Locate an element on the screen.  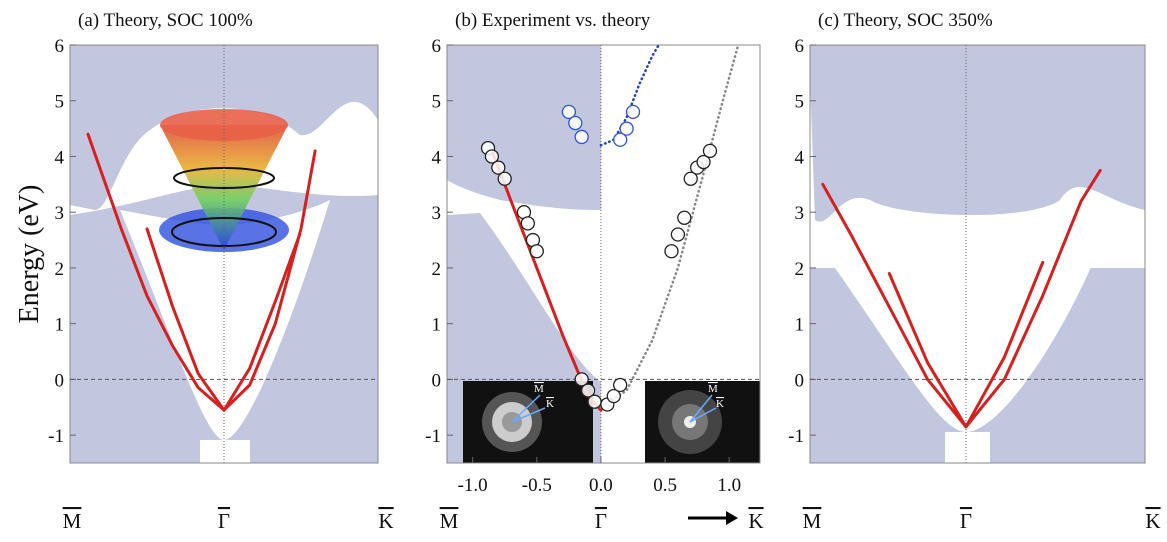
x-tick-label: 1.0 is located at coordinates (729, 485).